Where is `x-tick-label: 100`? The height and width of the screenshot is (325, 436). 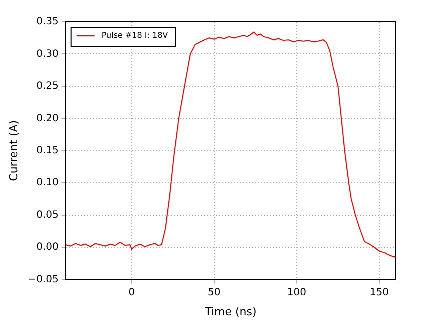
x-tick-label: 100 is located at coordinates (296, 292).